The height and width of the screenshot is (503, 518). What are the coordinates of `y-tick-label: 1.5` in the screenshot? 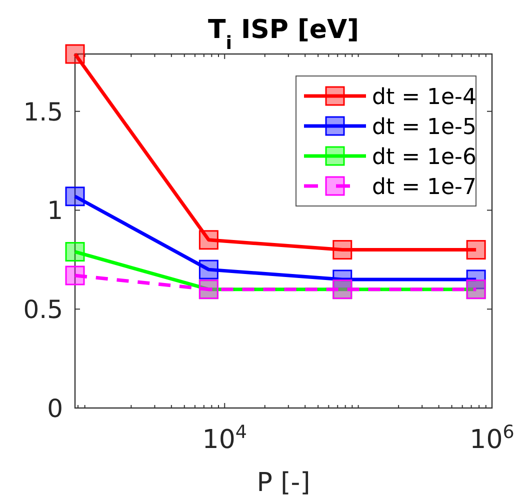 It's located at (43, 111).